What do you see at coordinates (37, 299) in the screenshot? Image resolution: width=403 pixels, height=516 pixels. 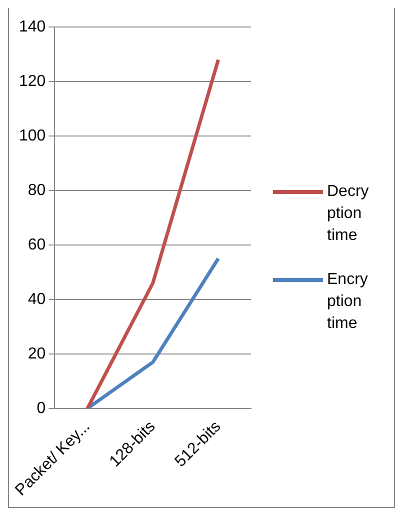 I see `y-tick-label: 40` at bounding box center [37, 299].